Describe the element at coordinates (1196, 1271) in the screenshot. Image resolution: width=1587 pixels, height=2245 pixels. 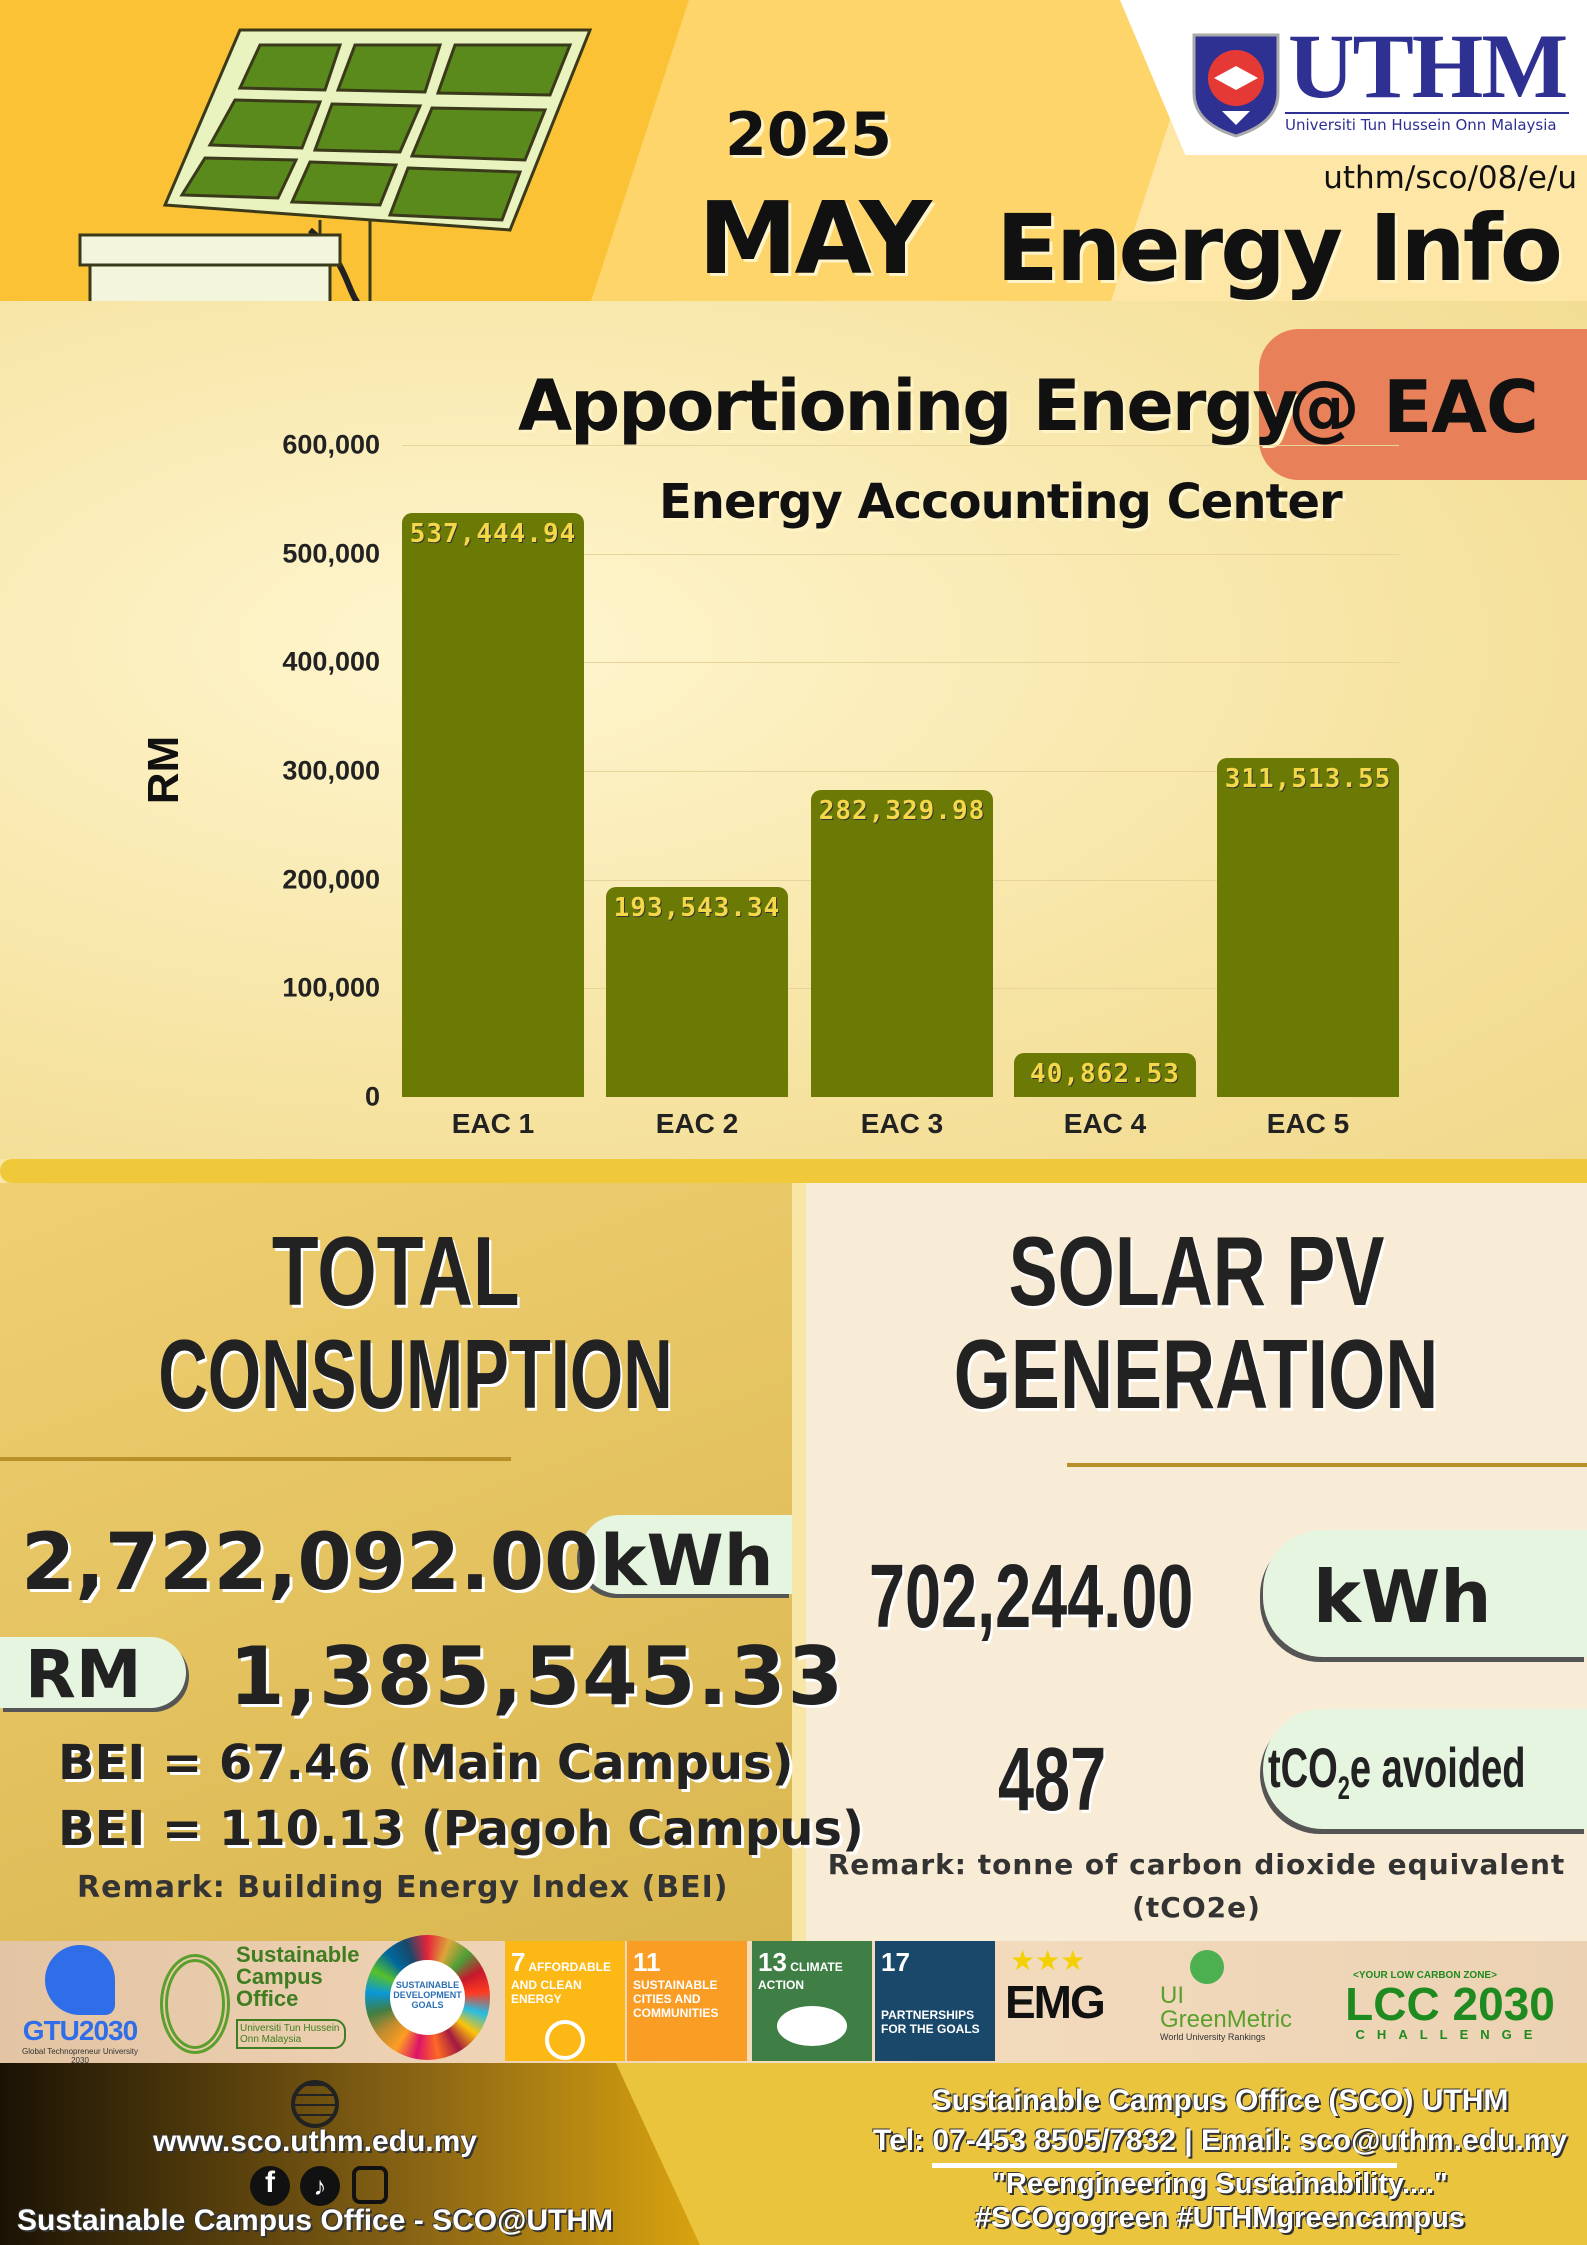
I see `solar-title-1: SOLAR PV` at that location.